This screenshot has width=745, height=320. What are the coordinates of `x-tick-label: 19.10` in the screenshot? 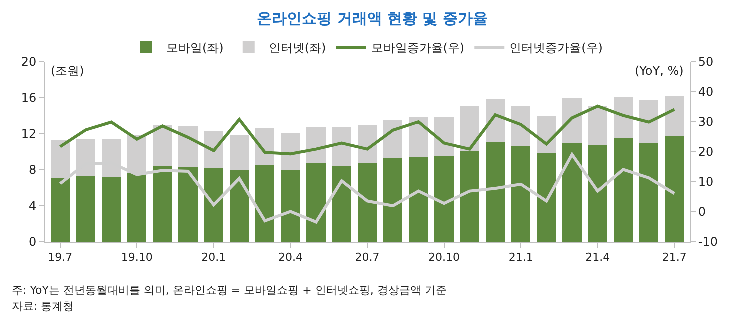 It's located at (137, 257).